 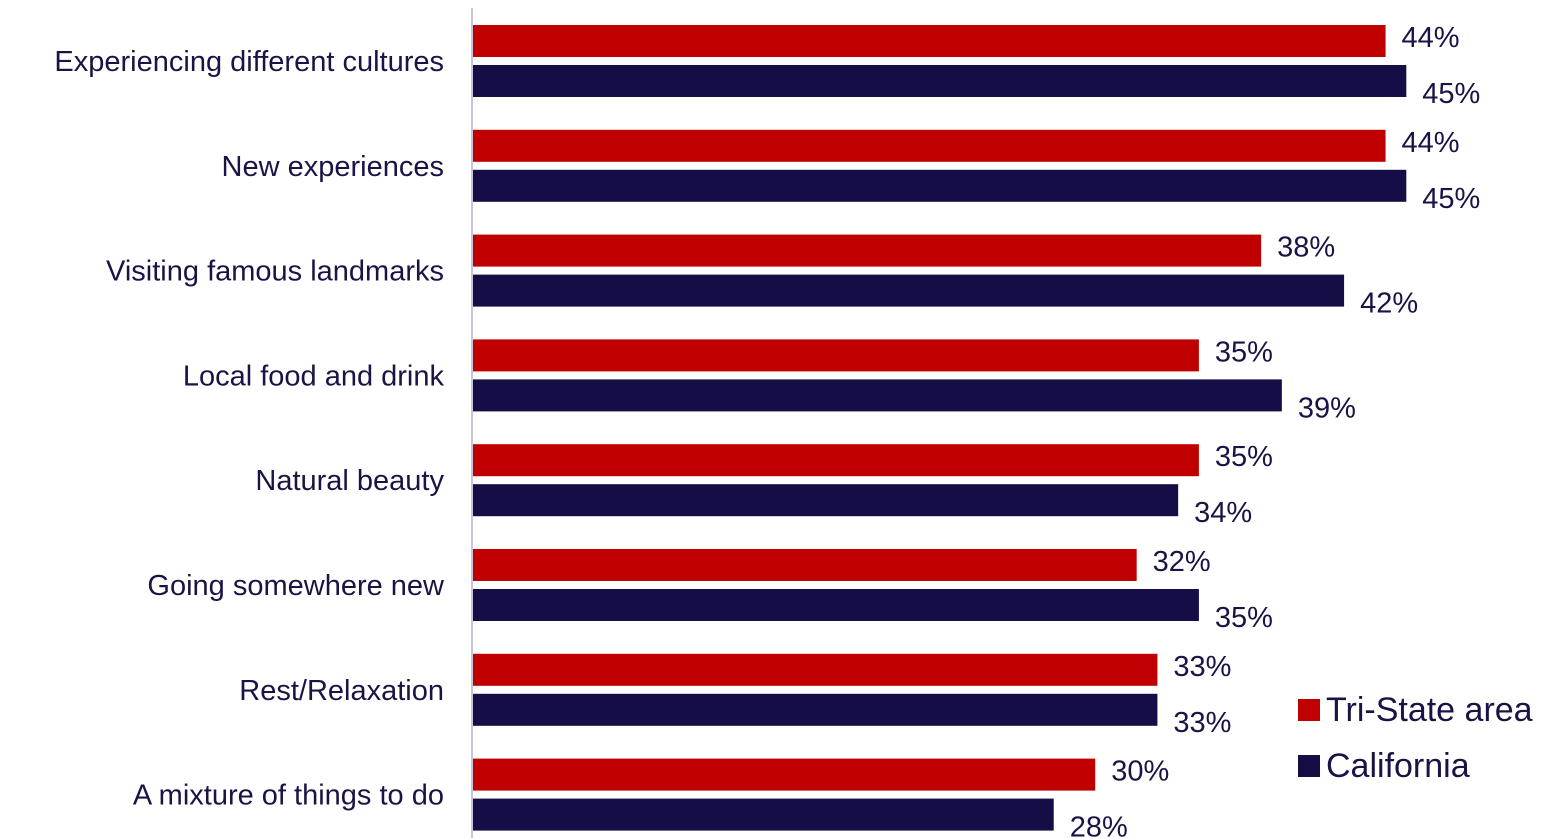 I want to click on bar-california-experiencing-different-cultures, so click(x=940, y=81).